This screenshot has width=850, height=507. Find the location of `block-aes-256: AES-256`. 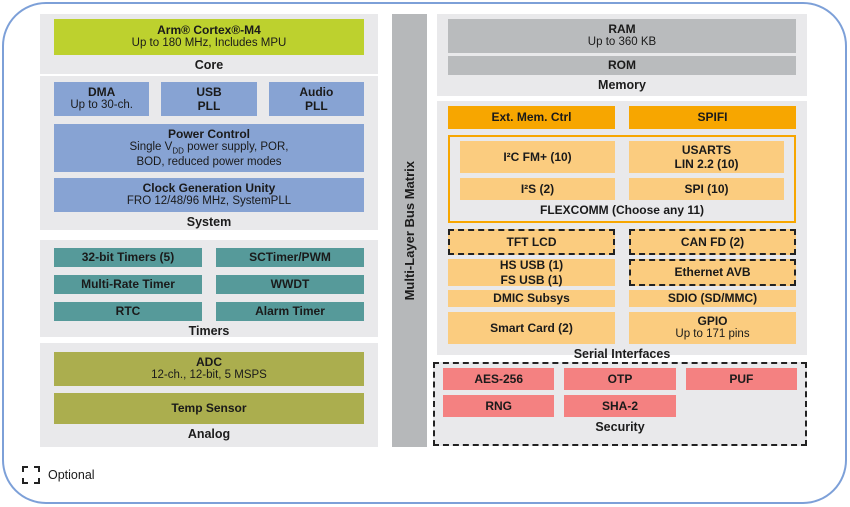

block-aes-256: AES-256 is located at coordinates (499, 379).